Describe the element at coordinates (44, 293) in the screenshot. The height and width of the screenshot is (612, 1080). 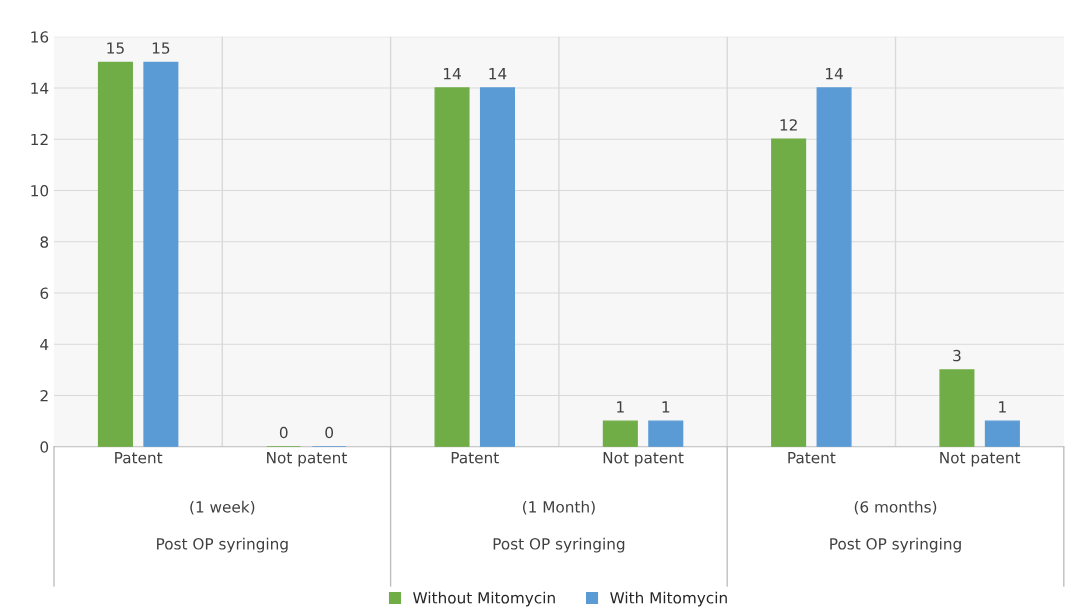
I see `y-tick-label: 6` at that location.